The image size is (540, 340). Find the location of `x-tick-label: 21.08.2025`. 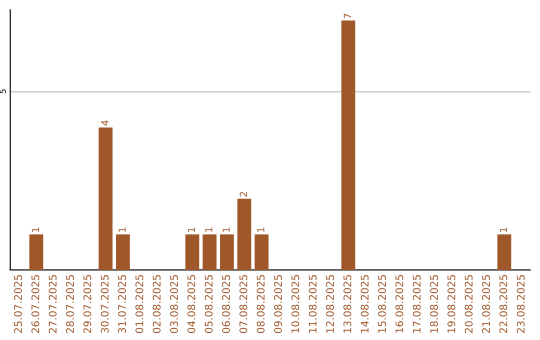

x-tick-label: 21.08.2025 is located at coordinates (486, 304).